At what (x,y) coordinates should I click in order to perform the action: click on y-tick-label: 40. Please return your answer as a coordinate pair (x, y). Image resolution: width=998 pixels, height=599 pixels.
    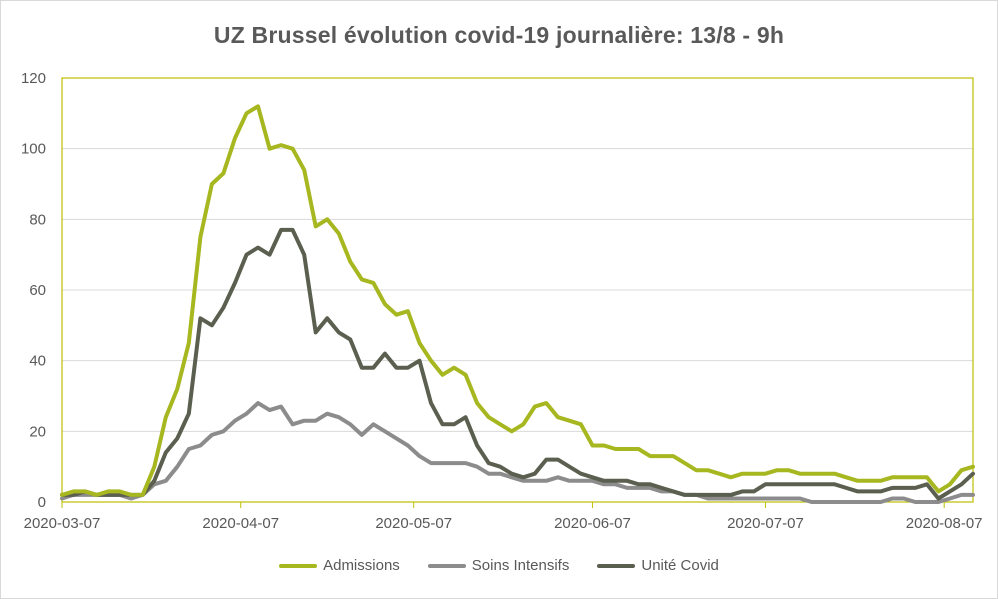
    Looking at the image, I should click on (37, 361).